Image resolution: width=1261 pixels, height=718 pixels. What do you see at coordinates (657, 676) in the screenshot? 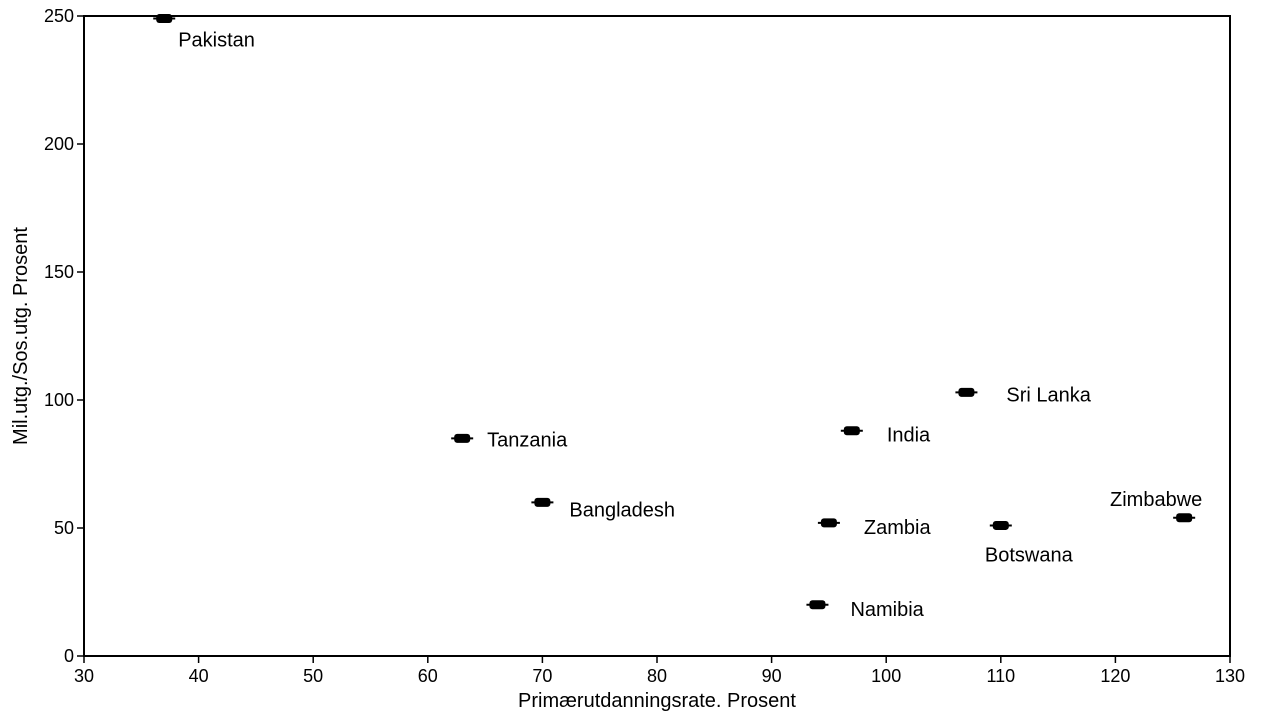
I see `x-tick-label: 80` at bounding box center [657, 676].